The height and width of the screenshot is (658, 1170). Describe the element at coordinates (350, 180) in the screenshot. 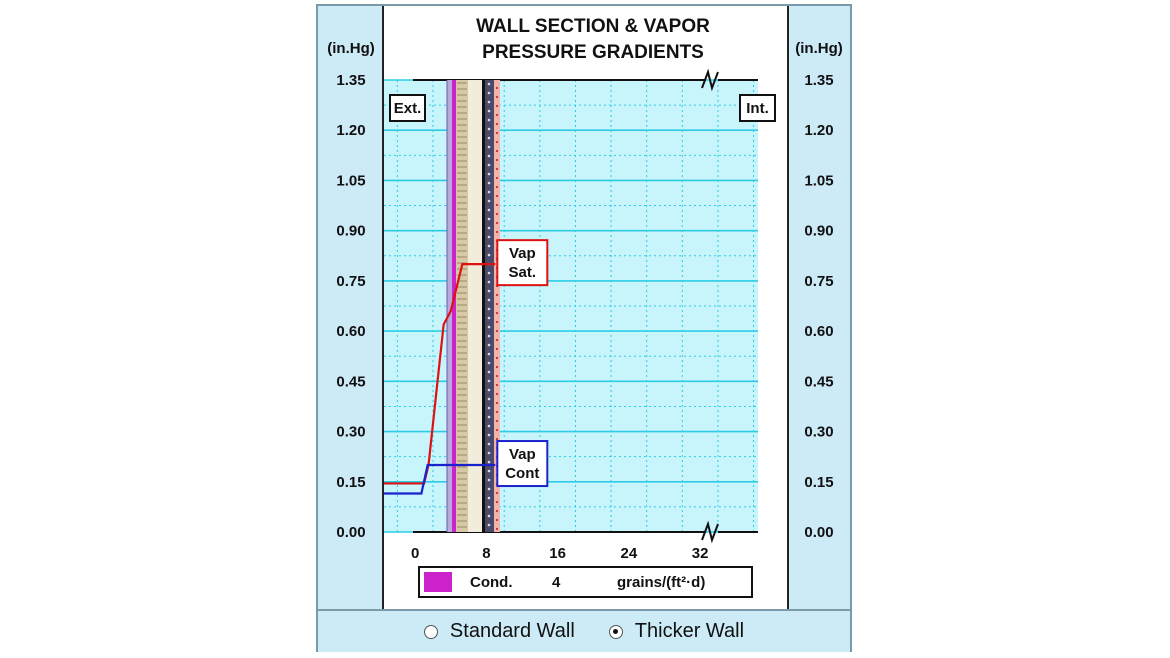

I see `y-tick-label-left: 1.05` at that location.